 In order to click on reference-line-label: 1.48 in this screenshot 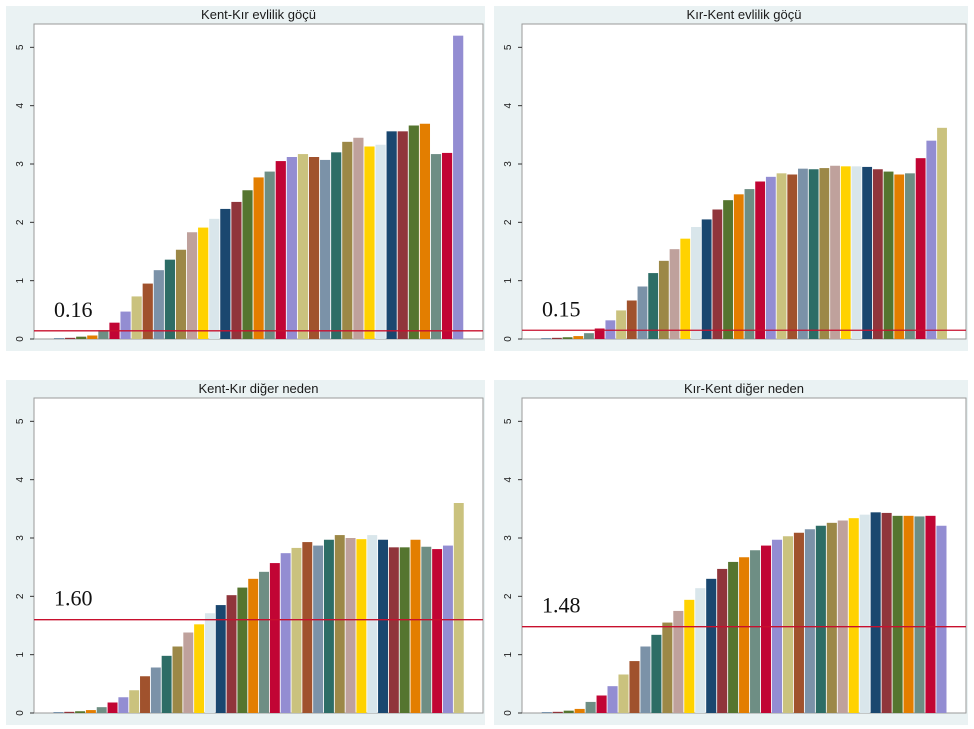, I will do `click(561, 605)`.